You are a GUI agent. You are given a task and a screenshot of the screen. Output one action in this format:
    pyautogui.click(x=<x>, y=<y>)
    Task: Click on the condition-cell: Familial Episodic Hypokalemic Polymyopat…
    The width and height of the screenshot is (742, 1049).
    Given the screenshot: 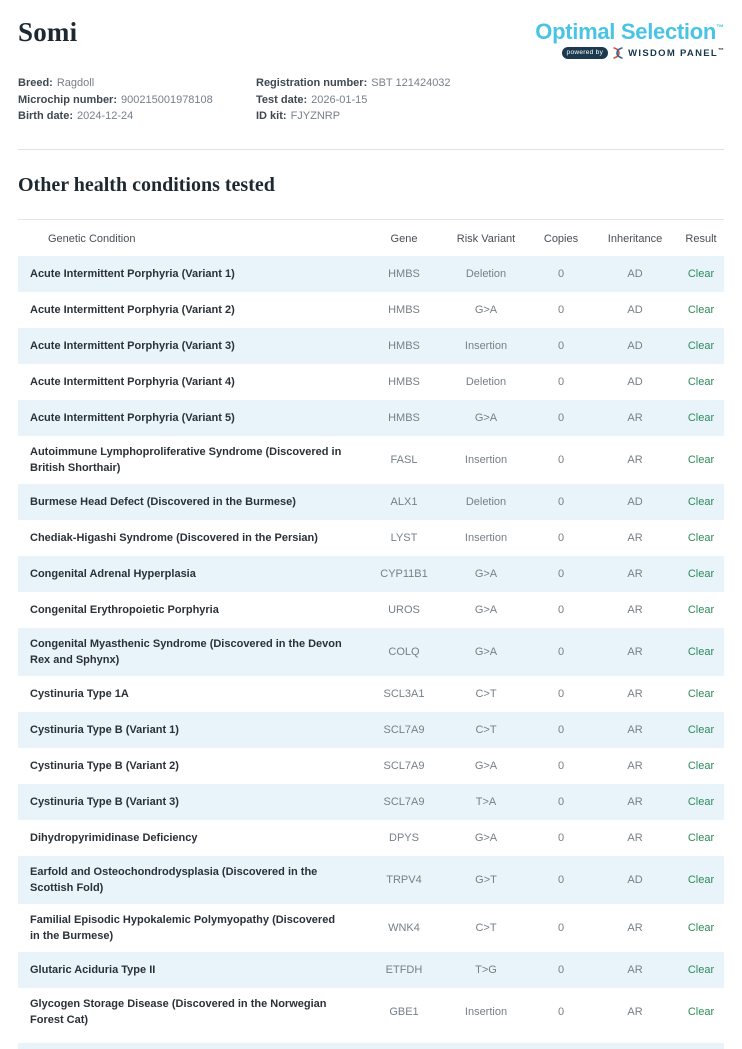 What is the action you would take?
    pyautogui.click(x=183, y=927)
    